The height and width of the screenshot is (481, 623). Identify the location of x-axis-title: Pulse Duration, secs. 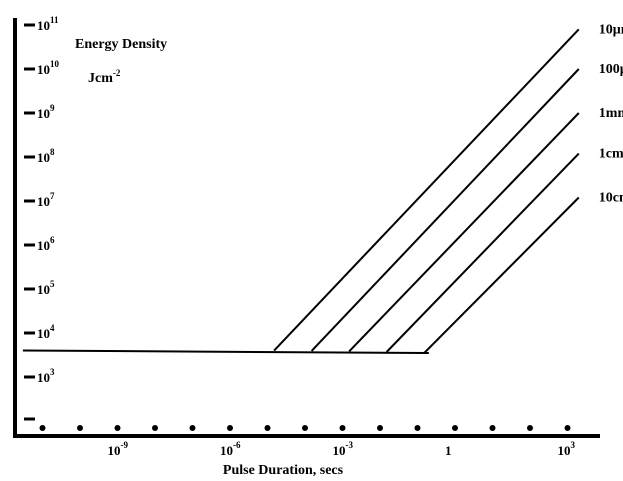
(283, 470).